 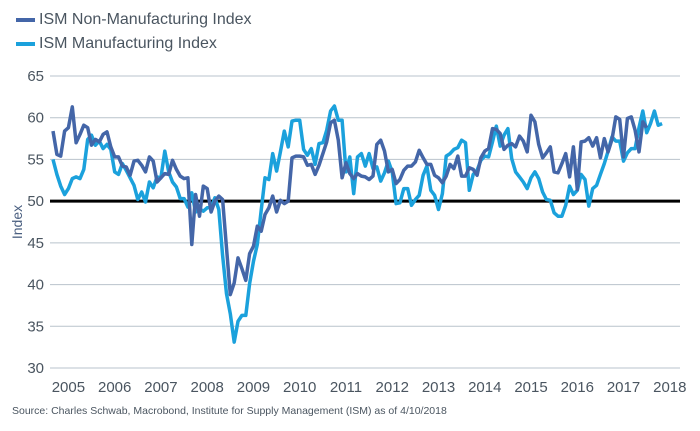 I want to click on y-tick-labels: 30 35 40 45 50 55 60 65, so click(x=35, y=222).